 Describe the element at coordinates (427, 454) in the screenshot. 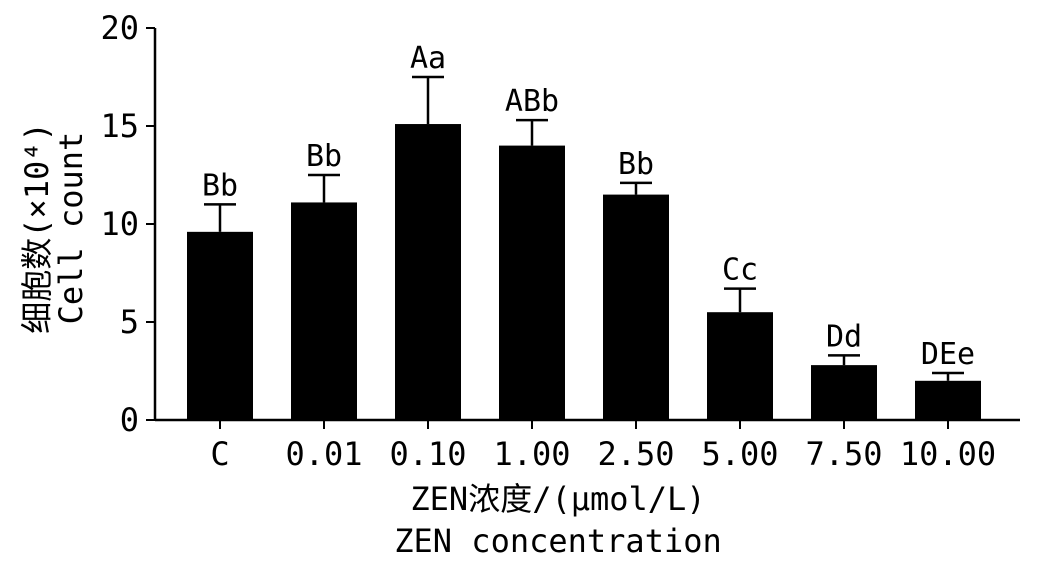

I see `x-tick-label-2: 0.10` at that location.